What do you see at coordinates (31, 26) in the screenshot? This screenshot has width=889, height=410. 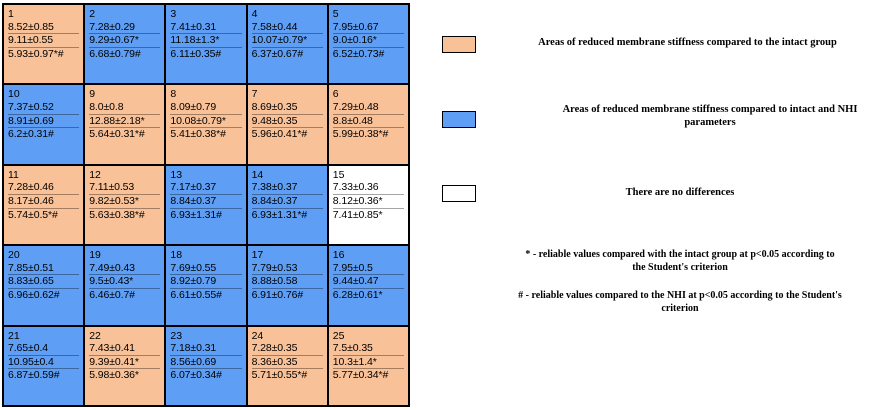 I see `cell-value: 8.52±0.85` at bounding box center [31, 26].